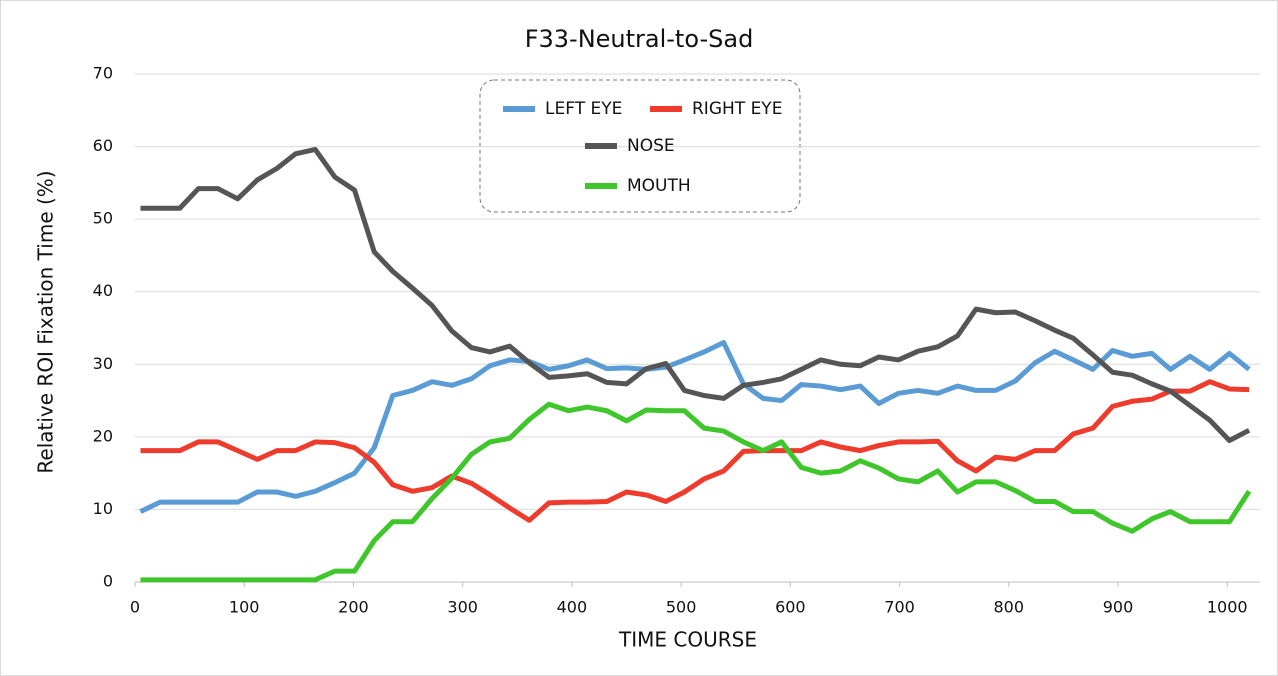 The height and width of the screenshot is (676, 1278). What do you see at coordinates (1227, 607) in the screenshot?
I see `x-tick-label: 1000` at bounding box center [1227, 607].